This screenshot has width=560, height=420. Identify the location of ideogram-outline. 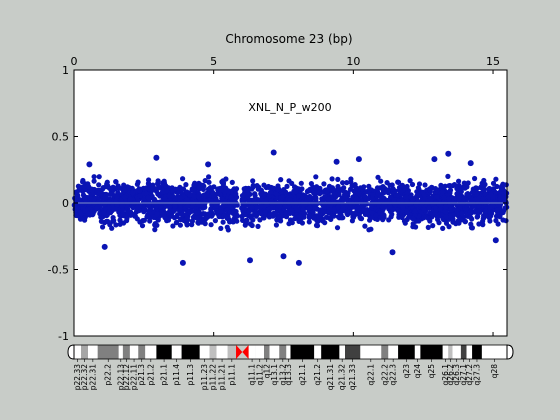
(290, 352).